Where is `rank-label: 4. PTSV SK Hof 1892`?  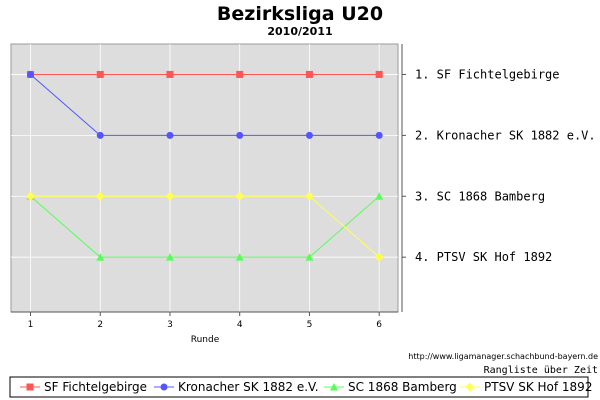 rank-label: 4. PTSV SK Hof 1892 is located at coordinates (483, 257).